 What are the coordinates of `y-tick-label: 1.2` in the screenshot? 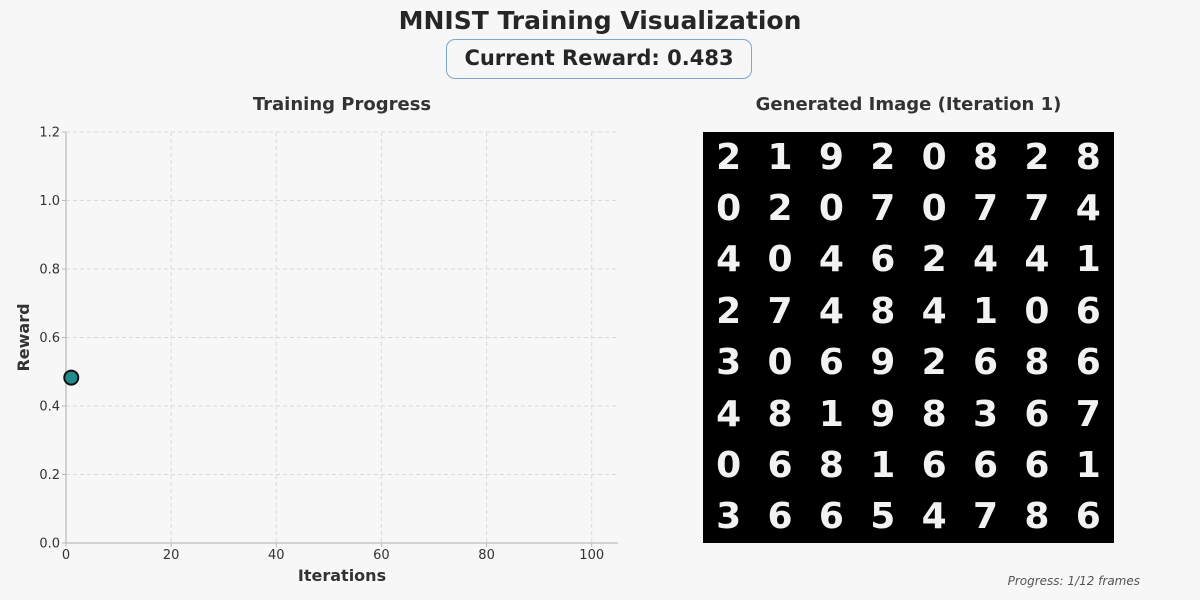 It's located at (49, 133).